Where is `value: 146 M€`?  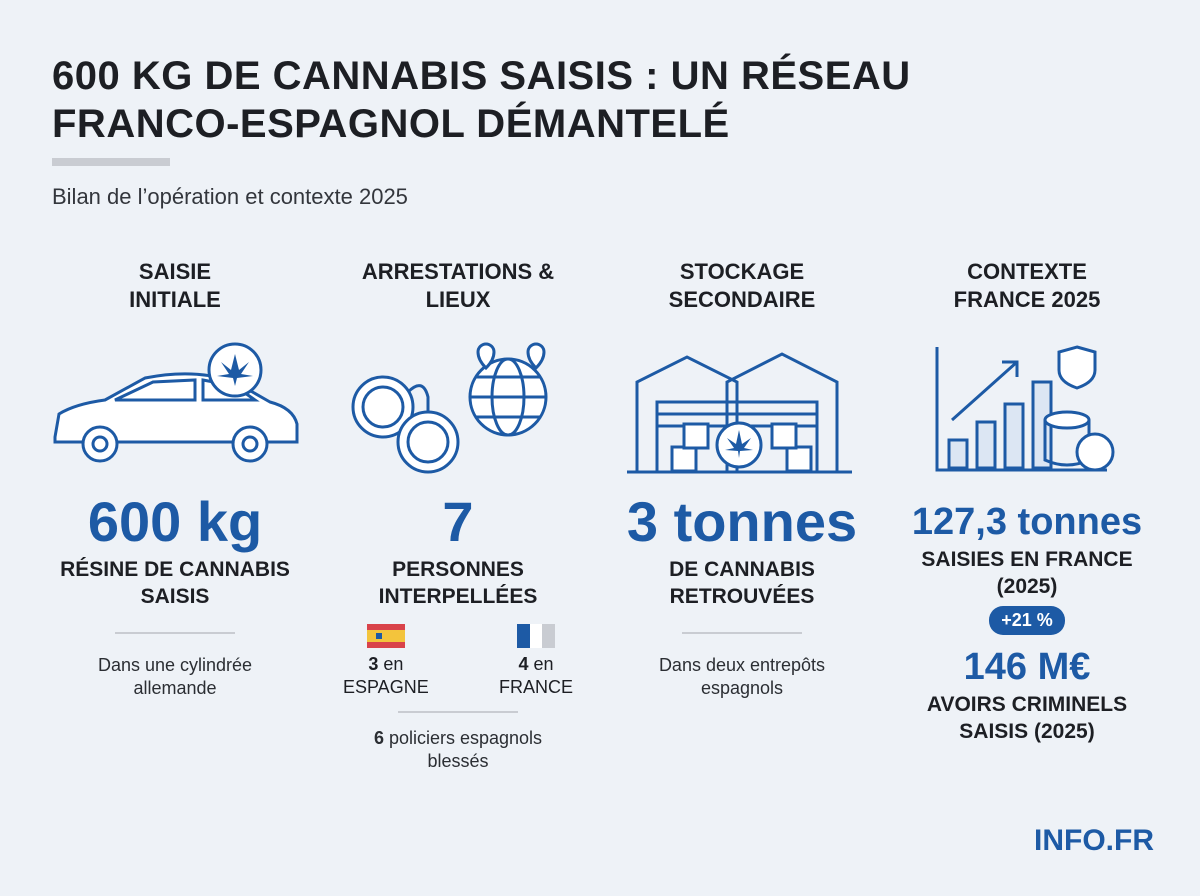 value: 146 M€ is located at coordinates (1027, 667).